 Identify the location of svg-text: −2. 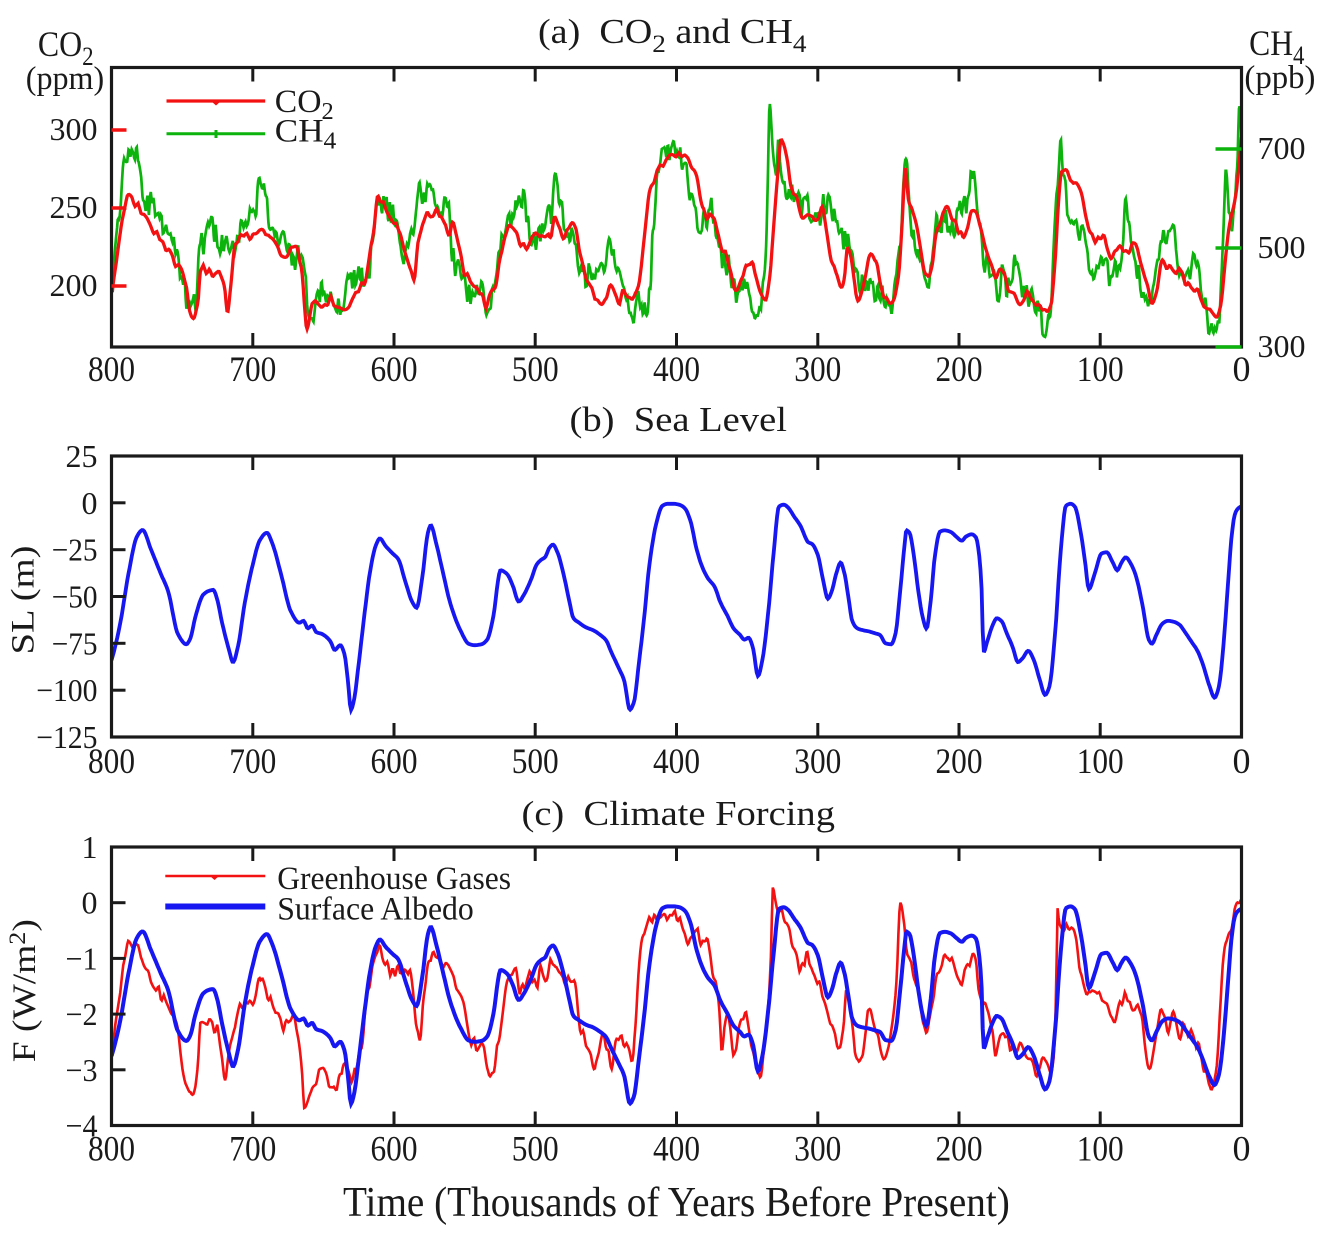
(82, 1014).